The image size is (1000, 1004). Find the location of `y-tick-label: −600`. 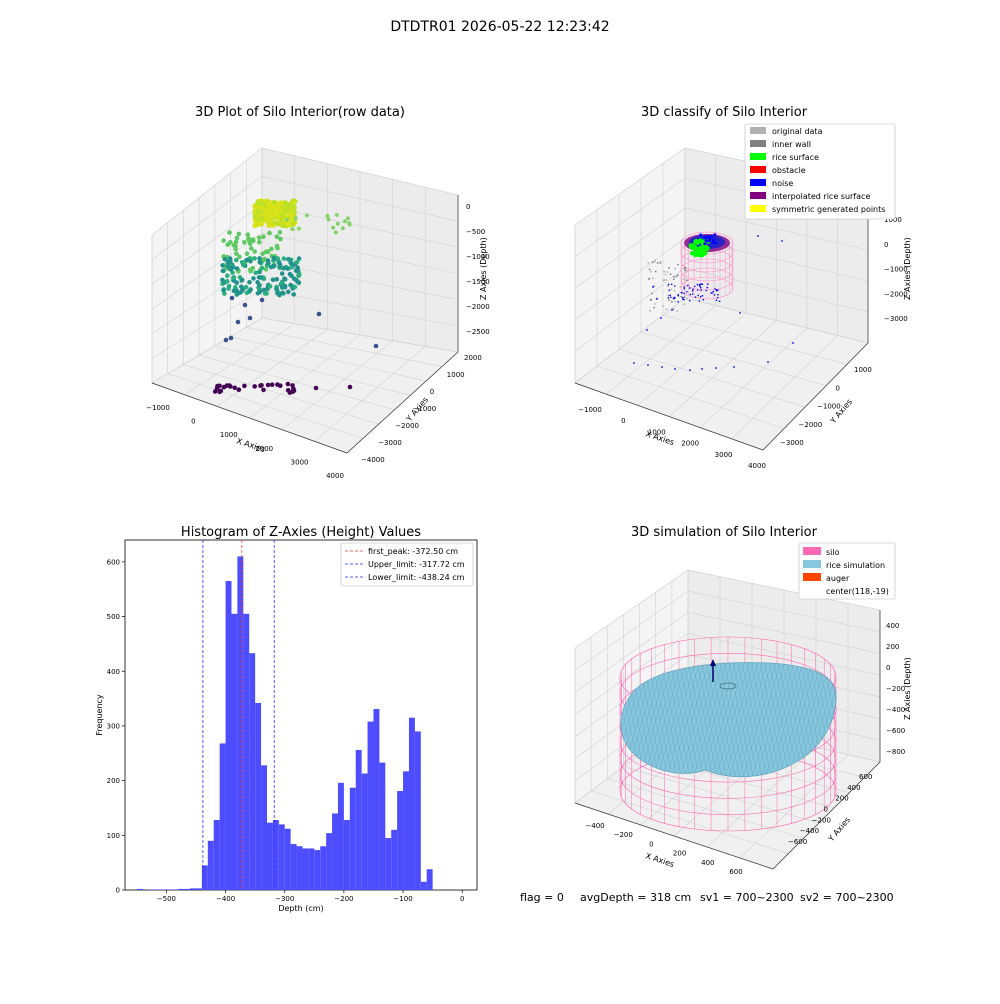

y-tick-label: −600 is located at coordinates (797, 842).